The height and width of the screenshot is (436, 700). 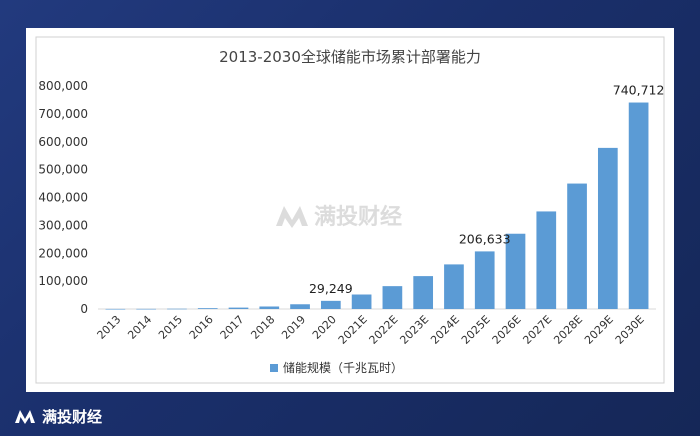 What do you see at coordinates (109, 327) in the screenshot?
I see `x-tick-label: 2013` at bounding box center [109, 327].